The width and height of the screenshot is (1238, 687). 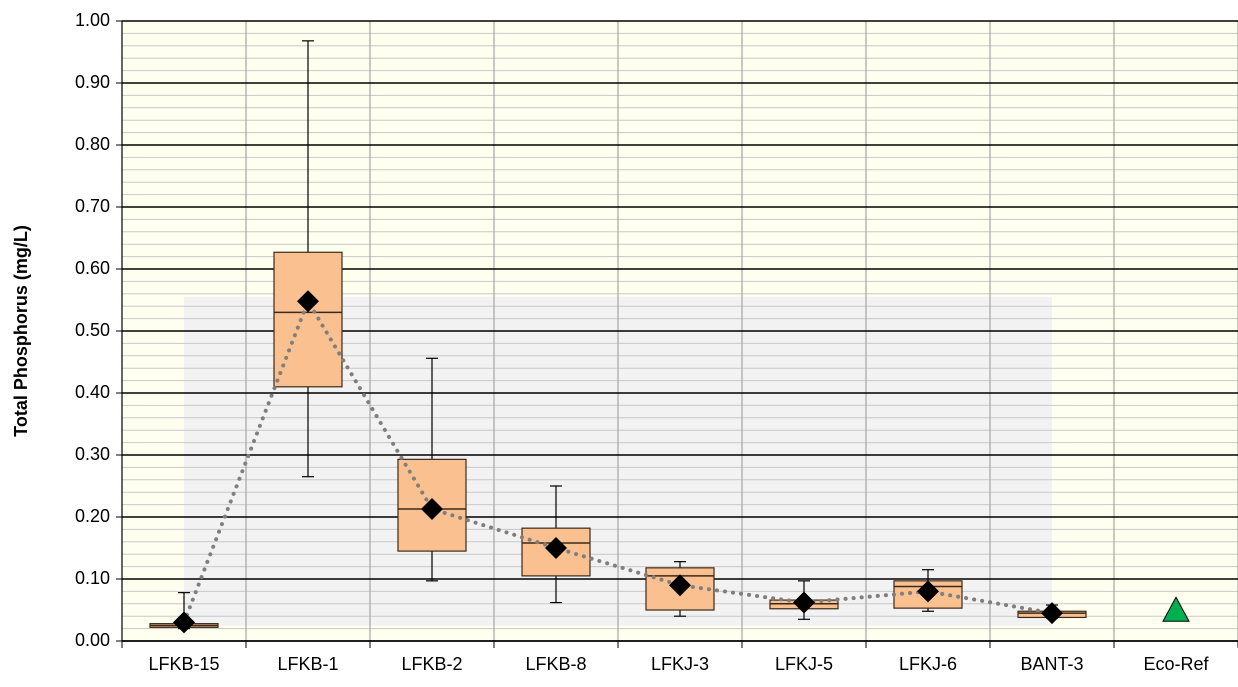 I want to click on x-tick-label: LFKB-2, so click(x=431, y=664).